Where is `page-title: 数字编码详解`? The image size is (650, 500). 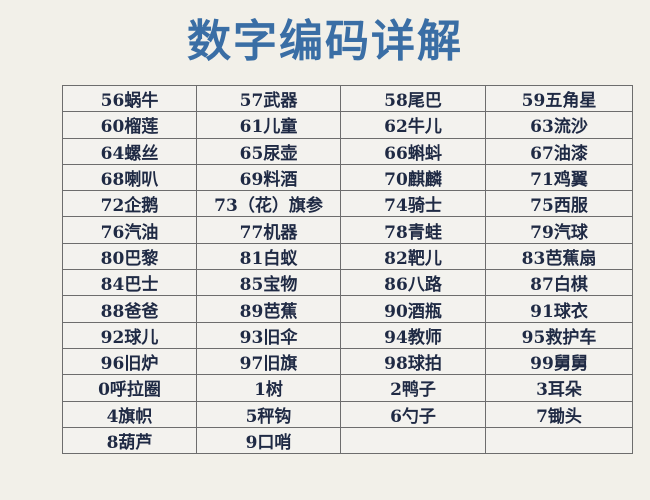
page-title: 数字编码详解 is located at coordinates (325, 41).